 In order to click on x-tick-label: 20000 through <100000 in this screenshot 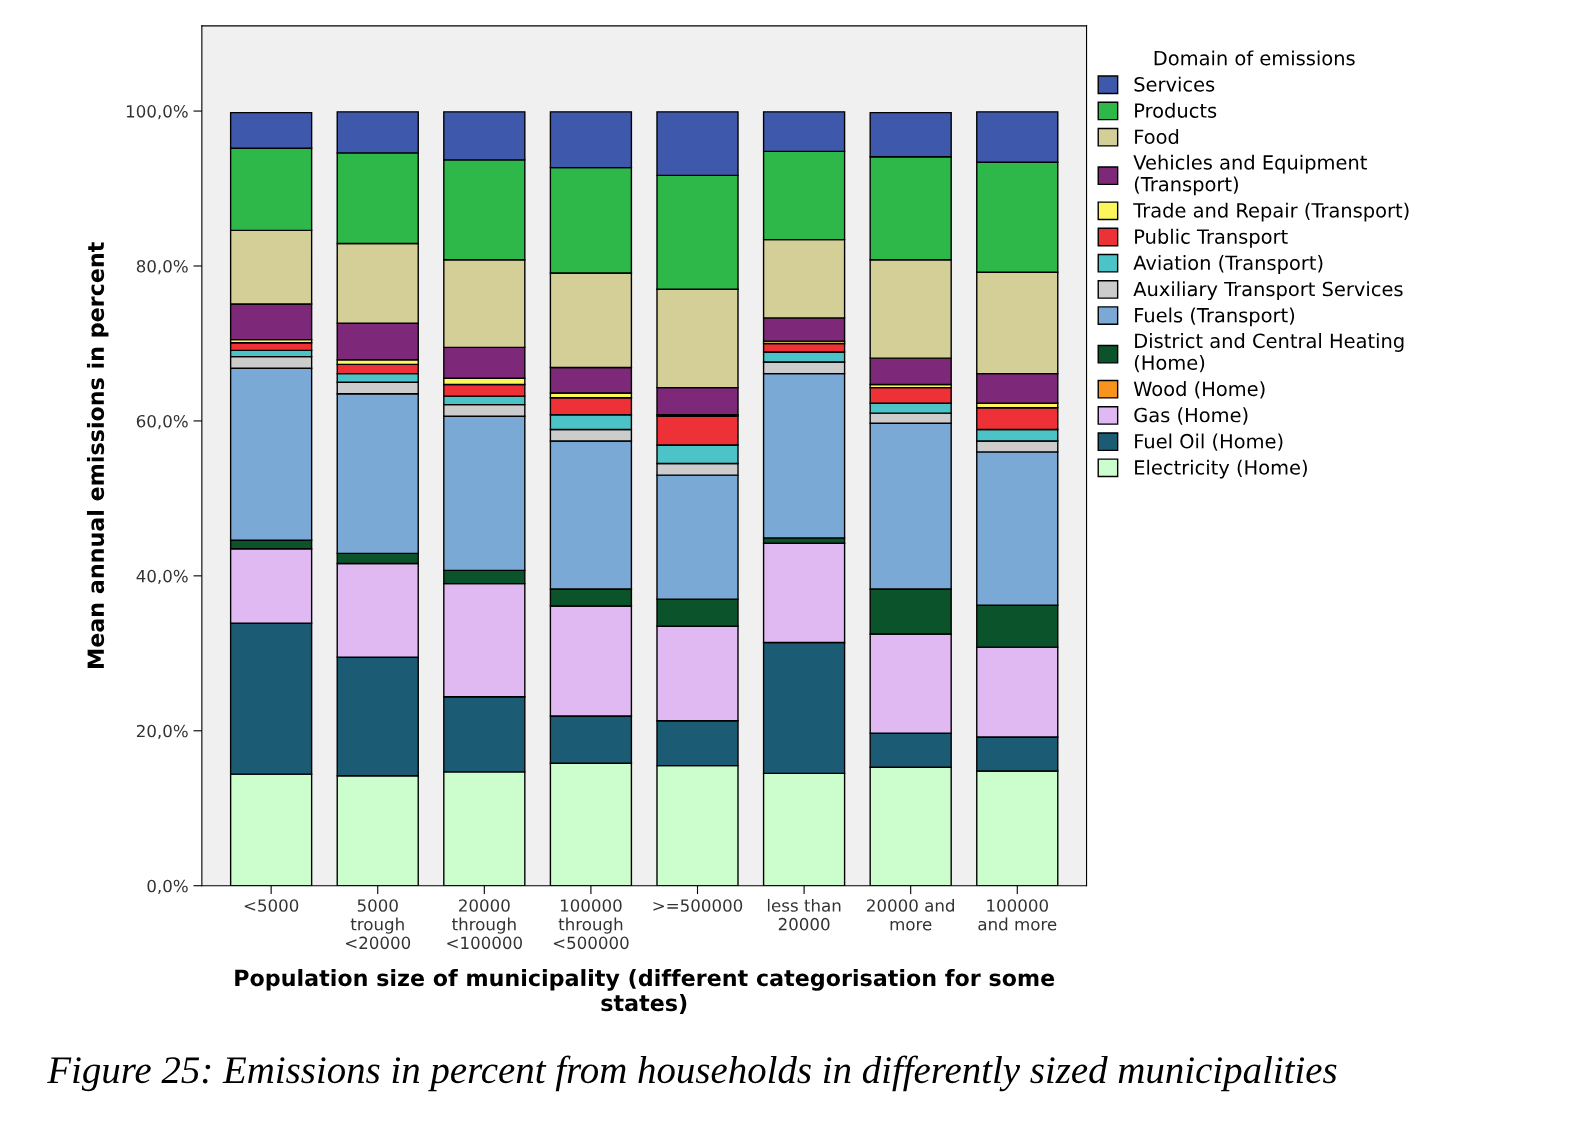, I will do `click(485, 924)`.